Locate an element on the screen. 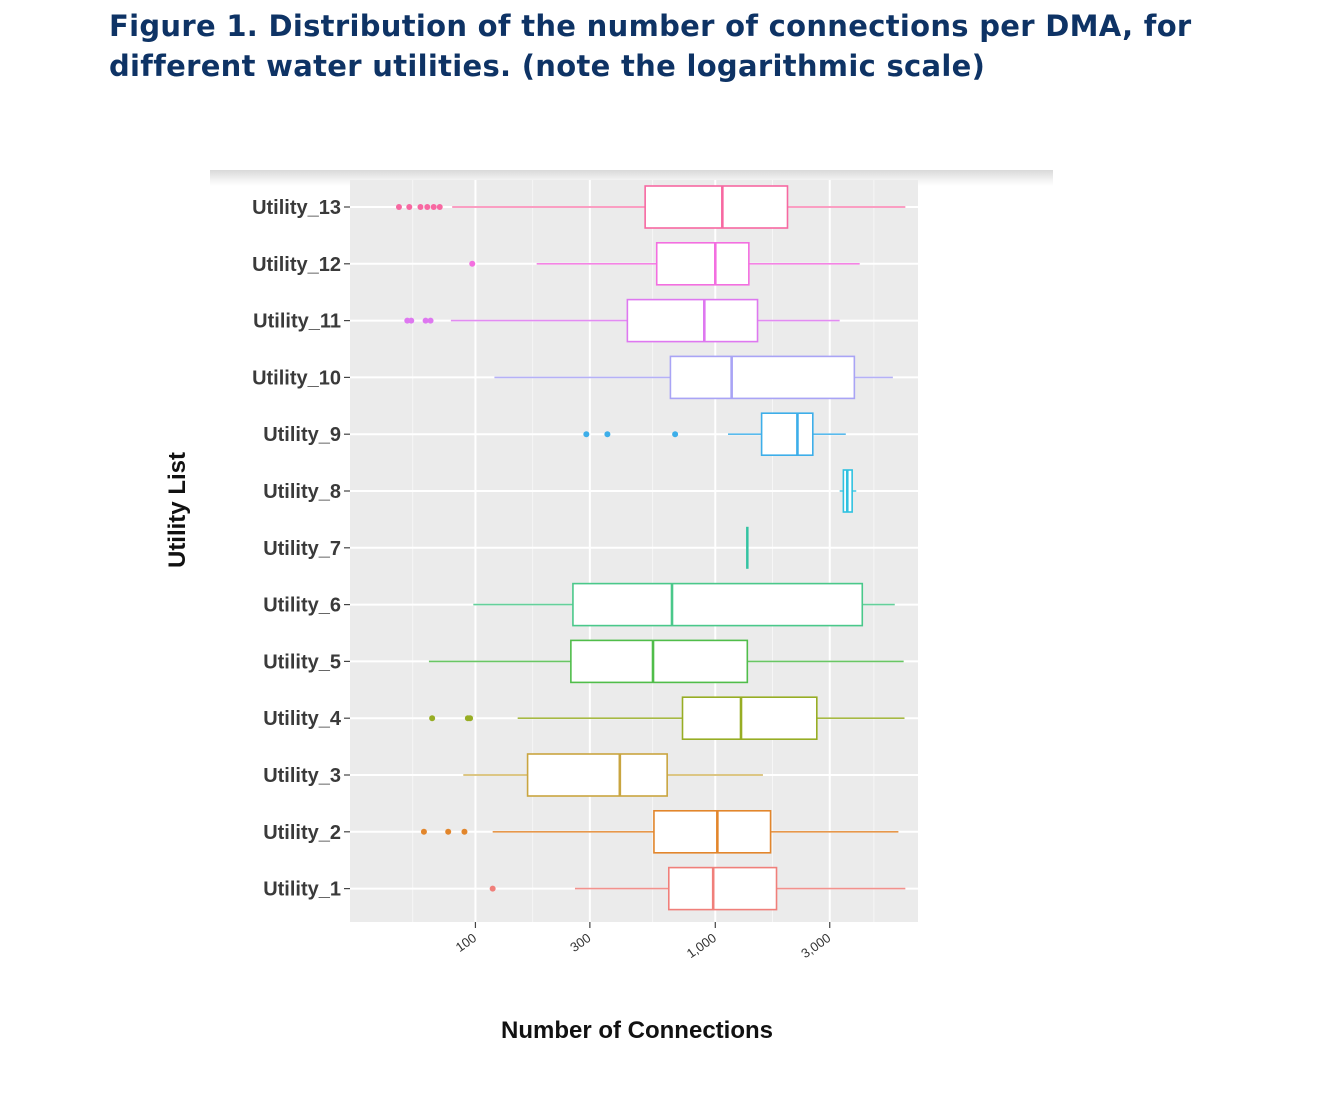  y-tick-label: Utility_13 is located at coordinates (296, 208).